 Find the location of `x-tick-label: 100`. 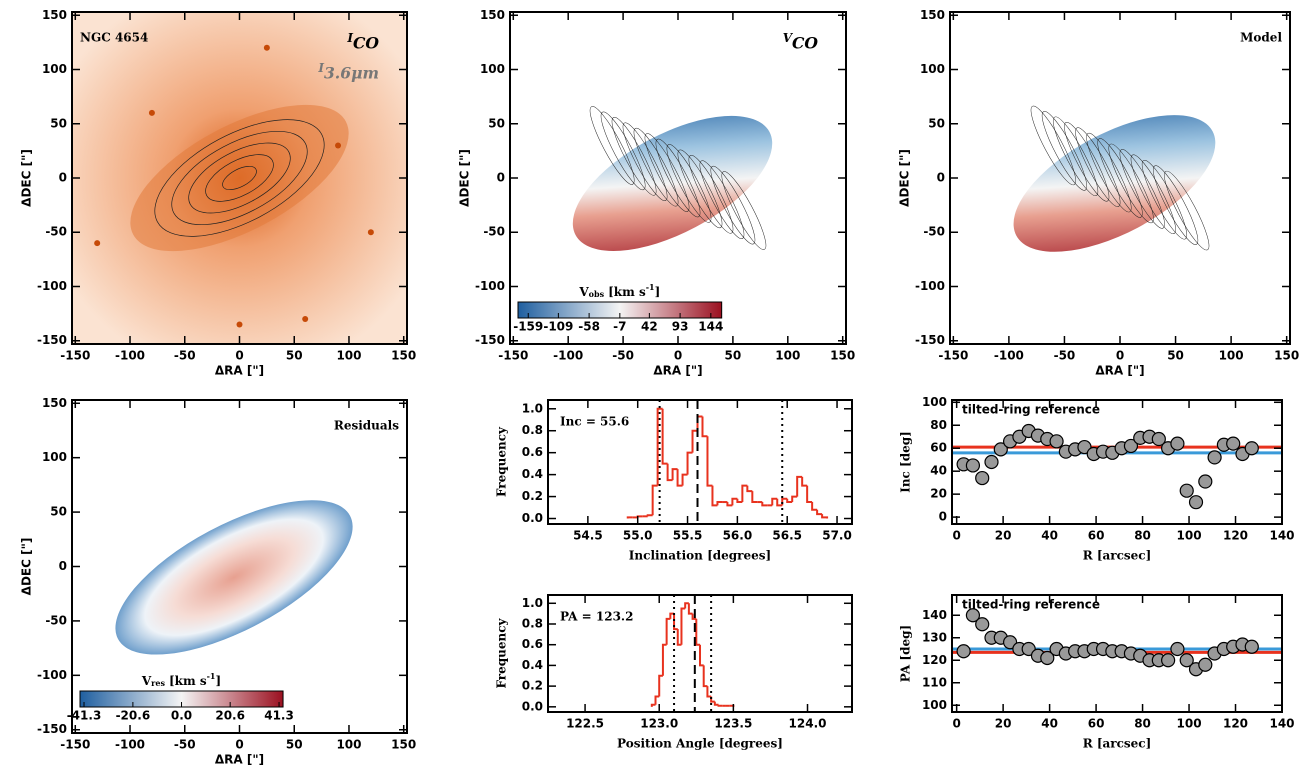

x-tick-label: 100 is located at coordinates (787, 356).